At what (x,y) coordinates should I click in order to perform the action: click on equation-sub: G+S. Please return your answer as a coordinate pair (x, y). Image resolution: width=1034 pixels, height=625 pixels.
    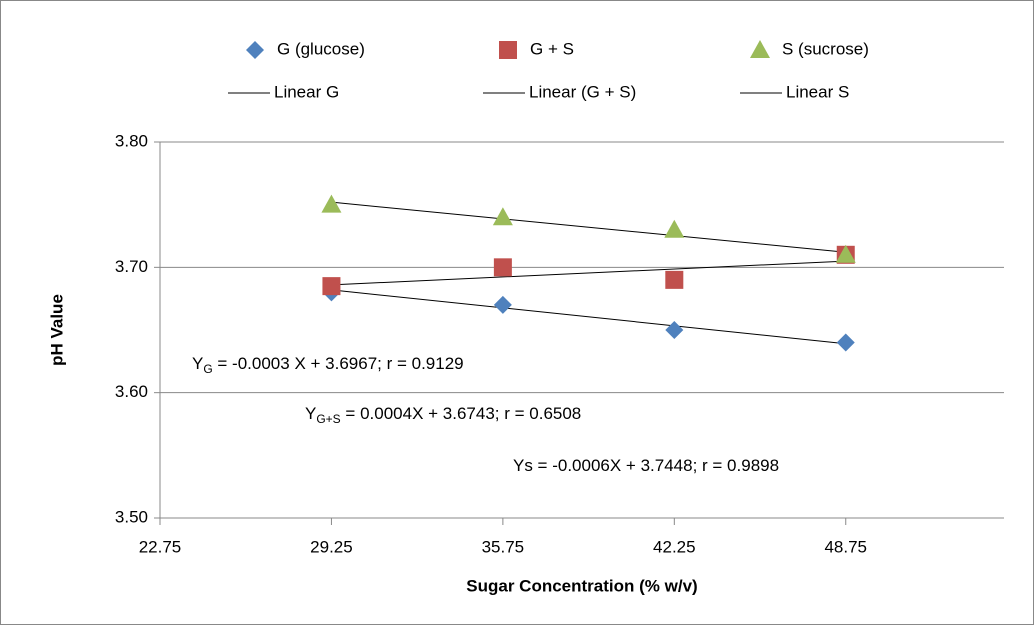
    Looking at the image, I should click on (328, 419).